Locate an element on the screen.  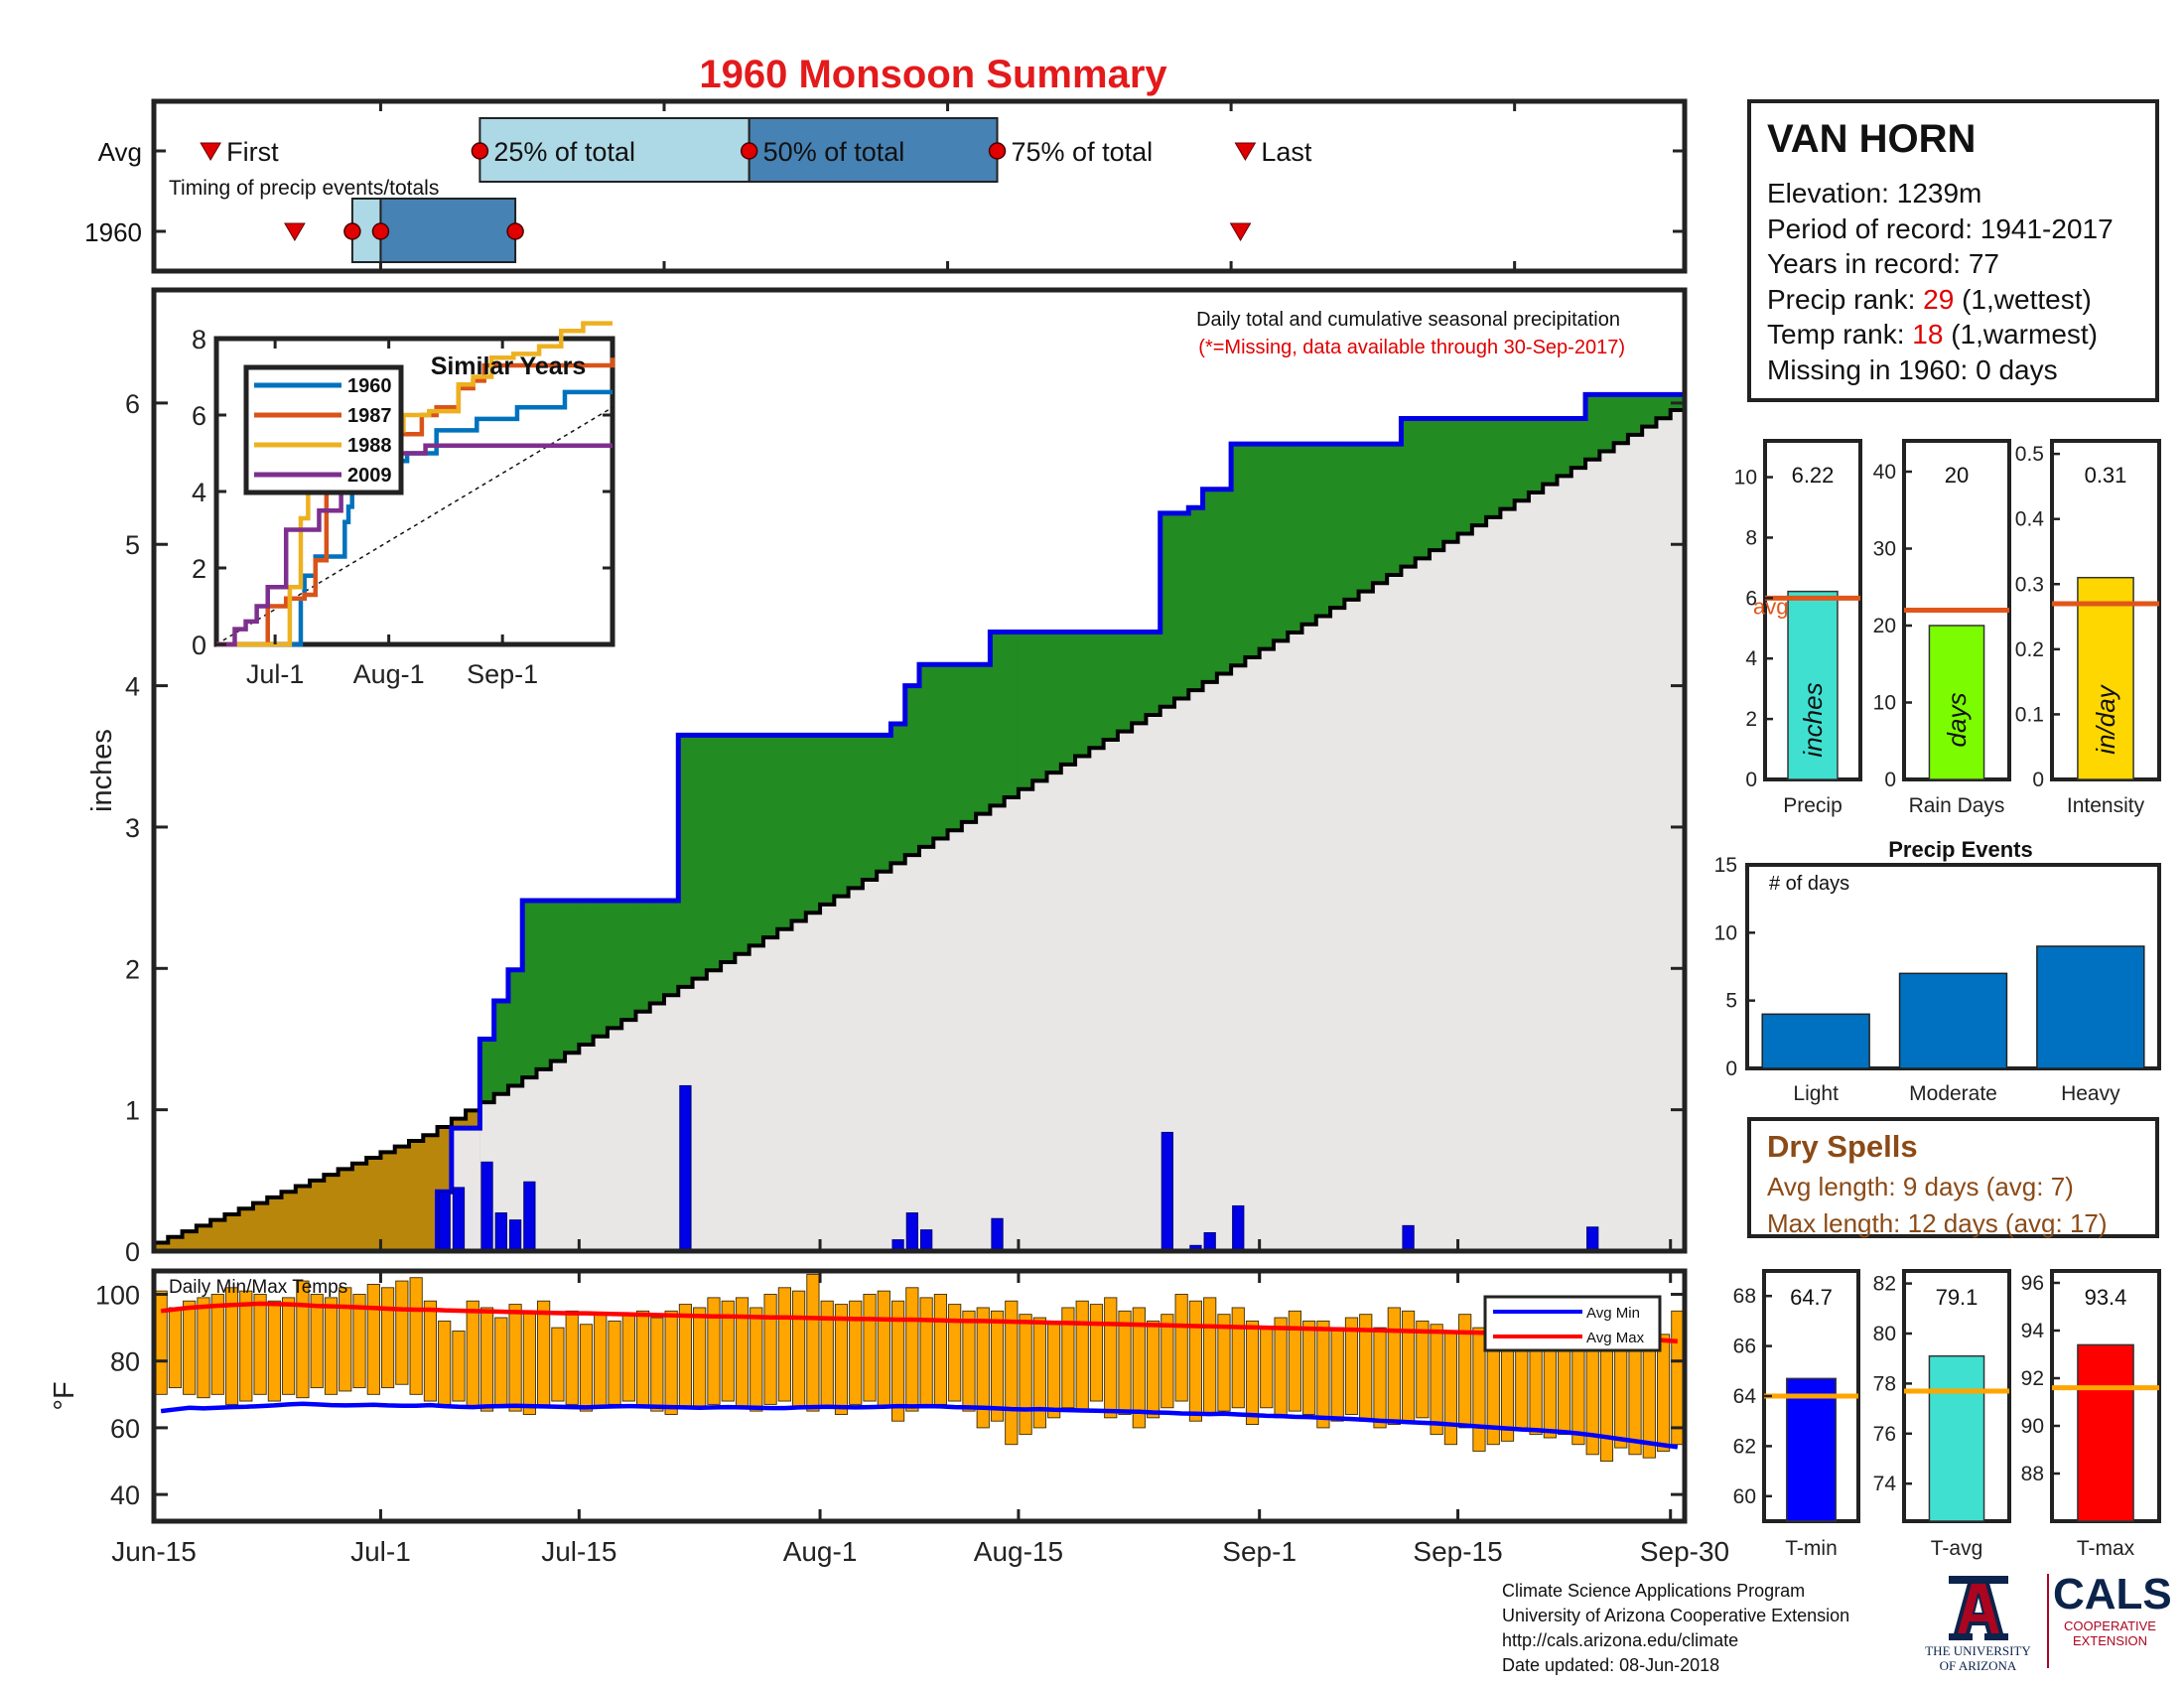
tstat-ytick-label: 60 is located at coordinates (1744, 1496).